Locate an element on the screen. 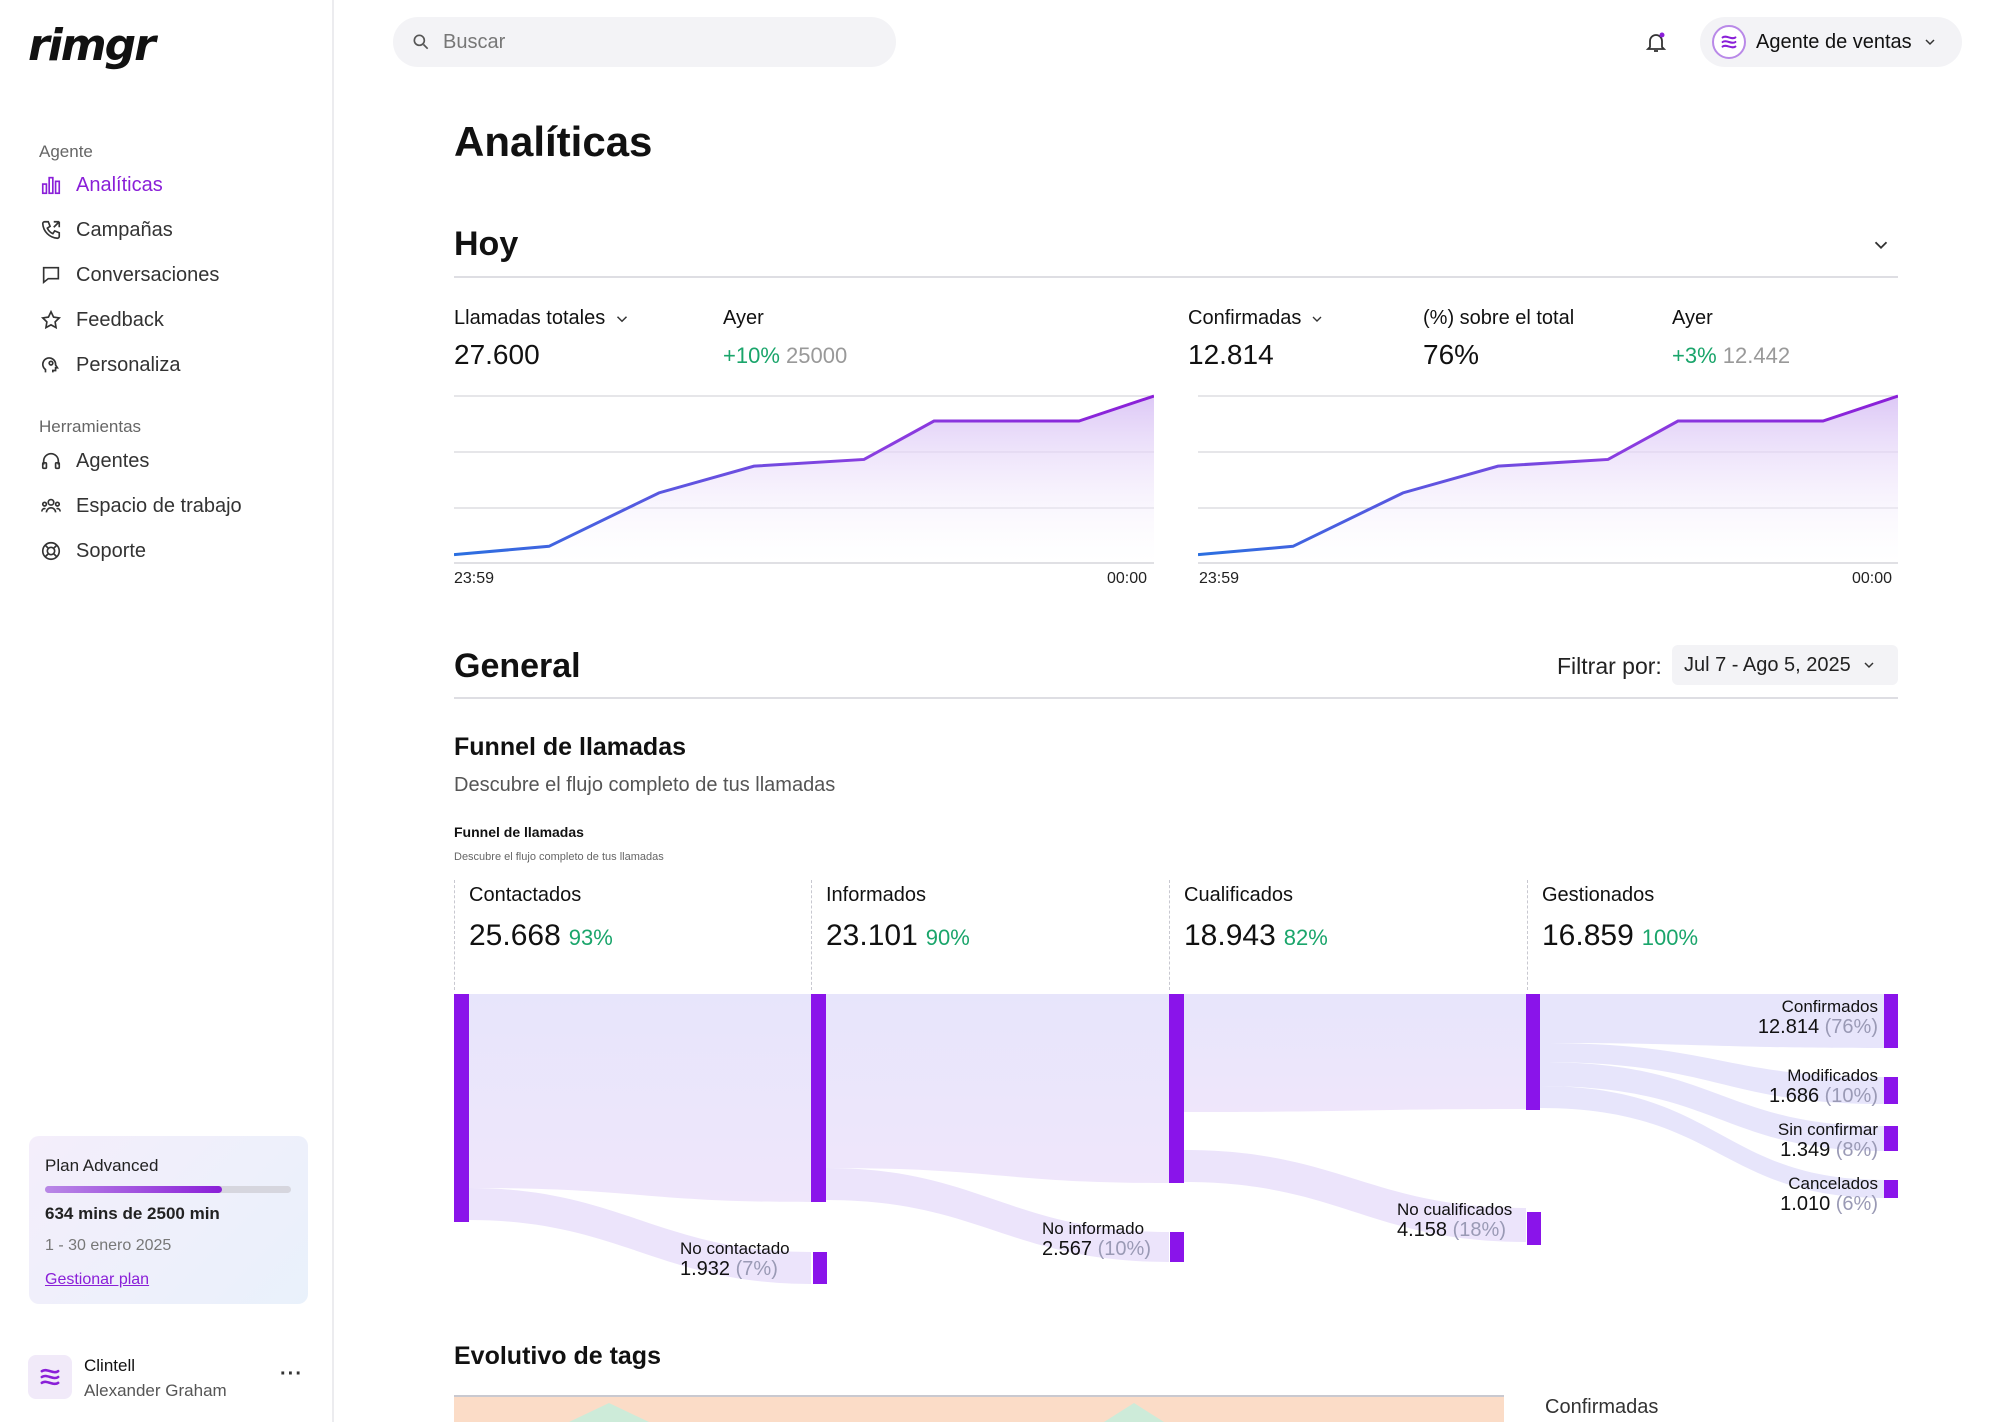 Image resolution: width=2000 pixels, height=1422 pixels. confirmed-selector: Confirmadas is located at coordinates (1256, 318).